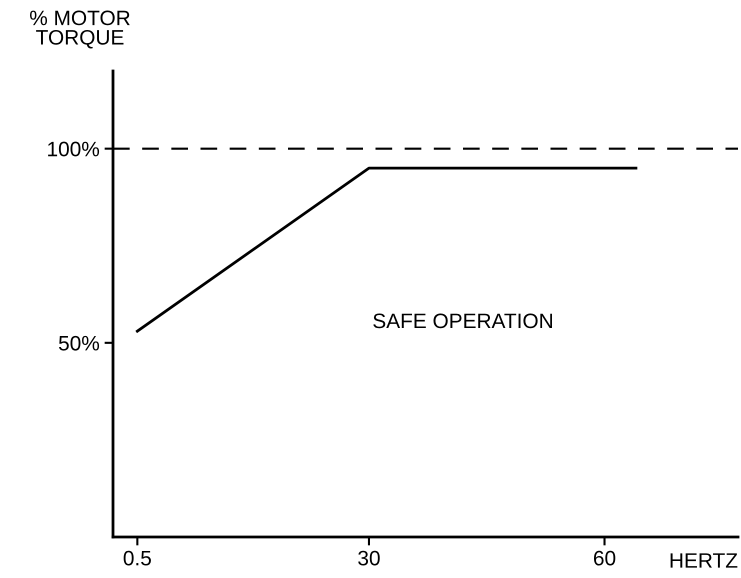 The image size is (741, 578). What do you see at coordinates (462, 320) in the screenshot?
I see `annotation: SAFE OPERATION` at bounding box center [462, 320].